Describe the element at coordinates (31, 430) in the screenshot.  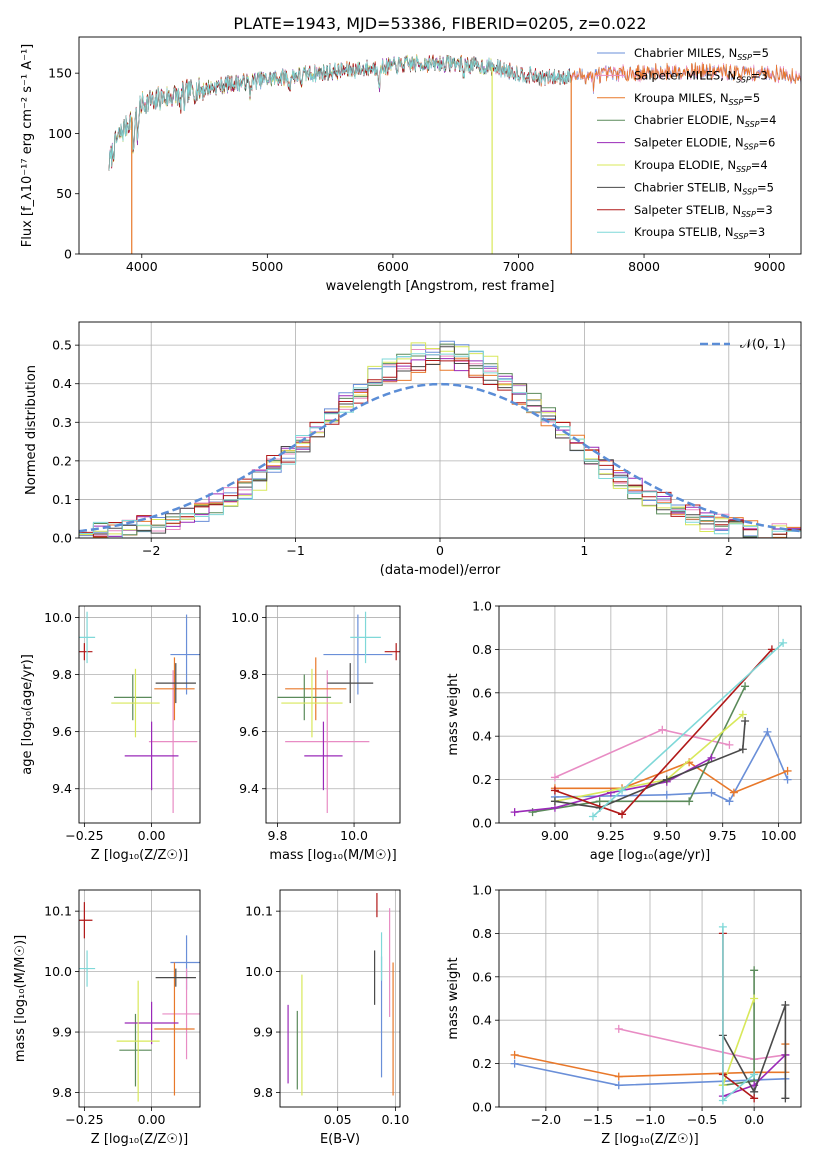
I see `y-axis-label: Normed distribution` at that location.